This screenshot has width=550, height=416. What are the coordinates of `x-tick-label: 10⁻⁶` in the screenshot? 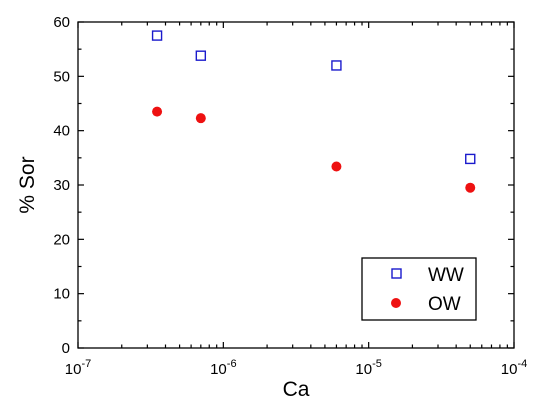 It's located at (223, 368).